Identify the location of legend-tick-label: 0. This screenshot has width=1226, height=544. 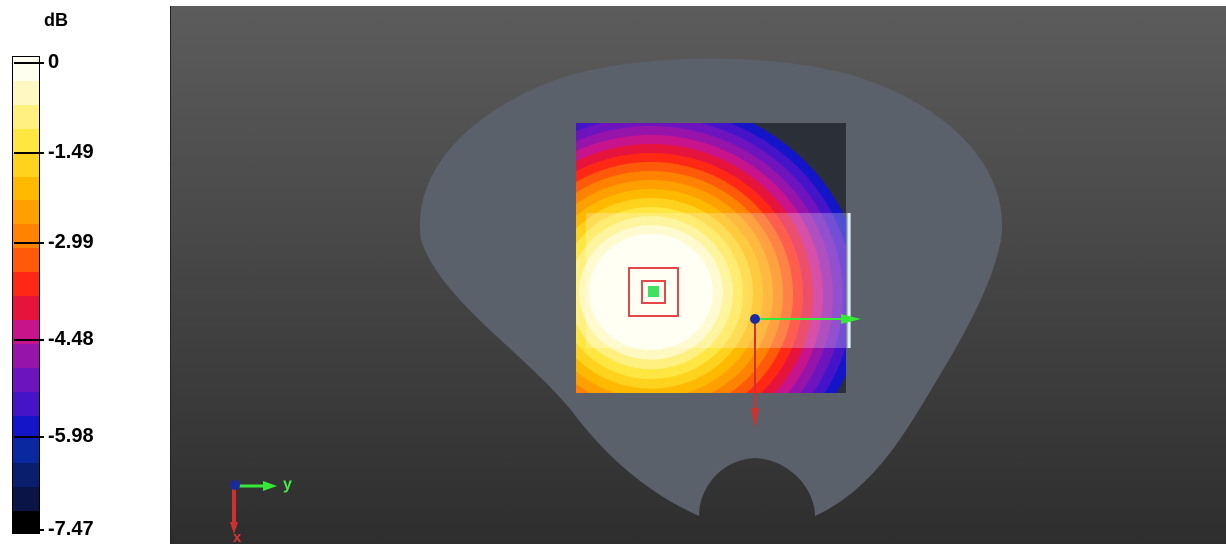
(54, 62).